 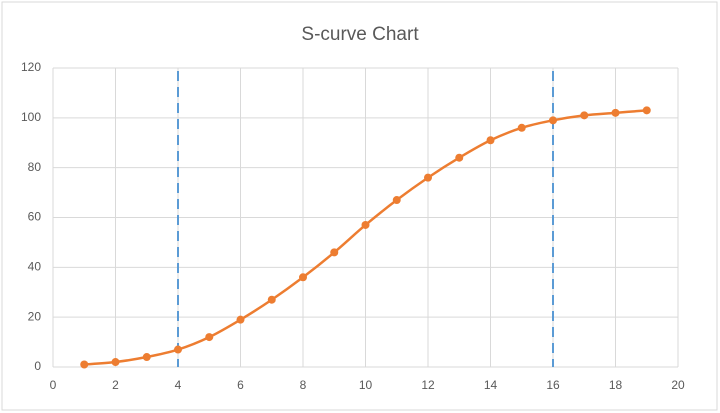 What do you see at coordinates (31, 117) in the screenshot?
I see `y-tick-label: 100` at bounding box center [31, 117].